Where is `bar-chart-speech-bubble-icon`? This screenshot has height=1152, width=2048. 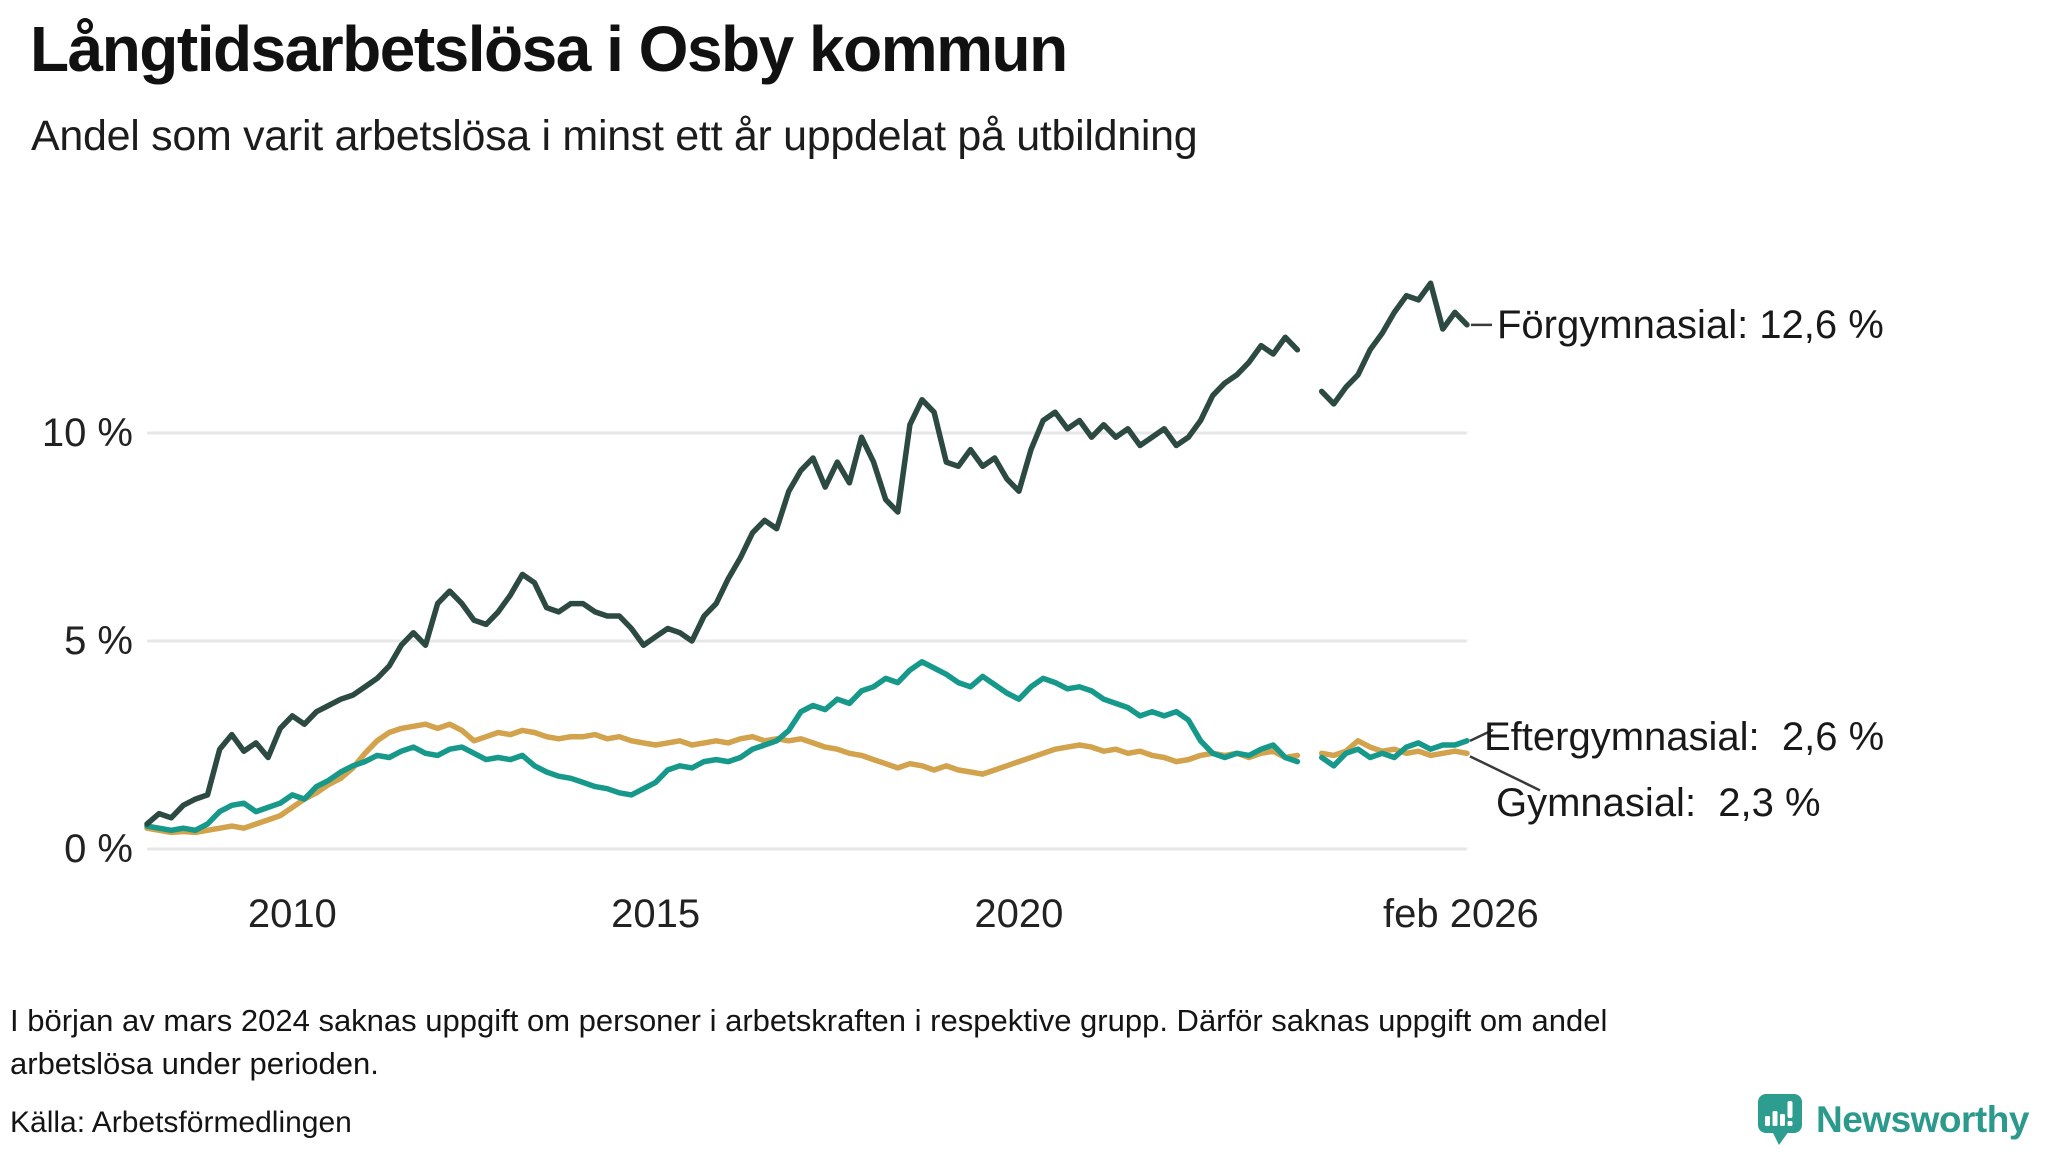
bar-chart-speech-bubble-icon is located at coordinates (1780, 1119).